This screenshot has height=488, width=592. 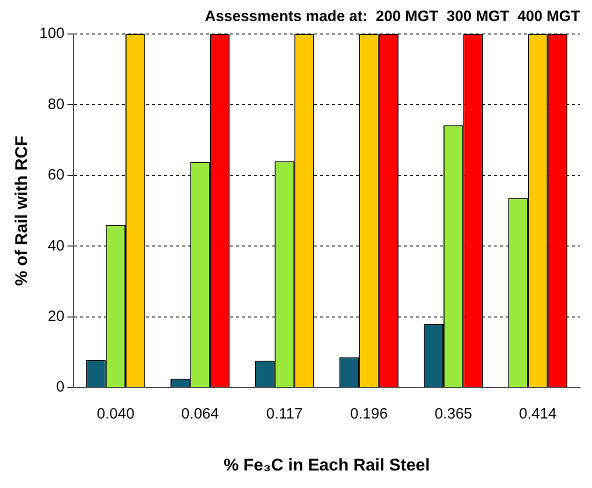 I want to click on y-tick-label: 100, so click(x=51, y=33).